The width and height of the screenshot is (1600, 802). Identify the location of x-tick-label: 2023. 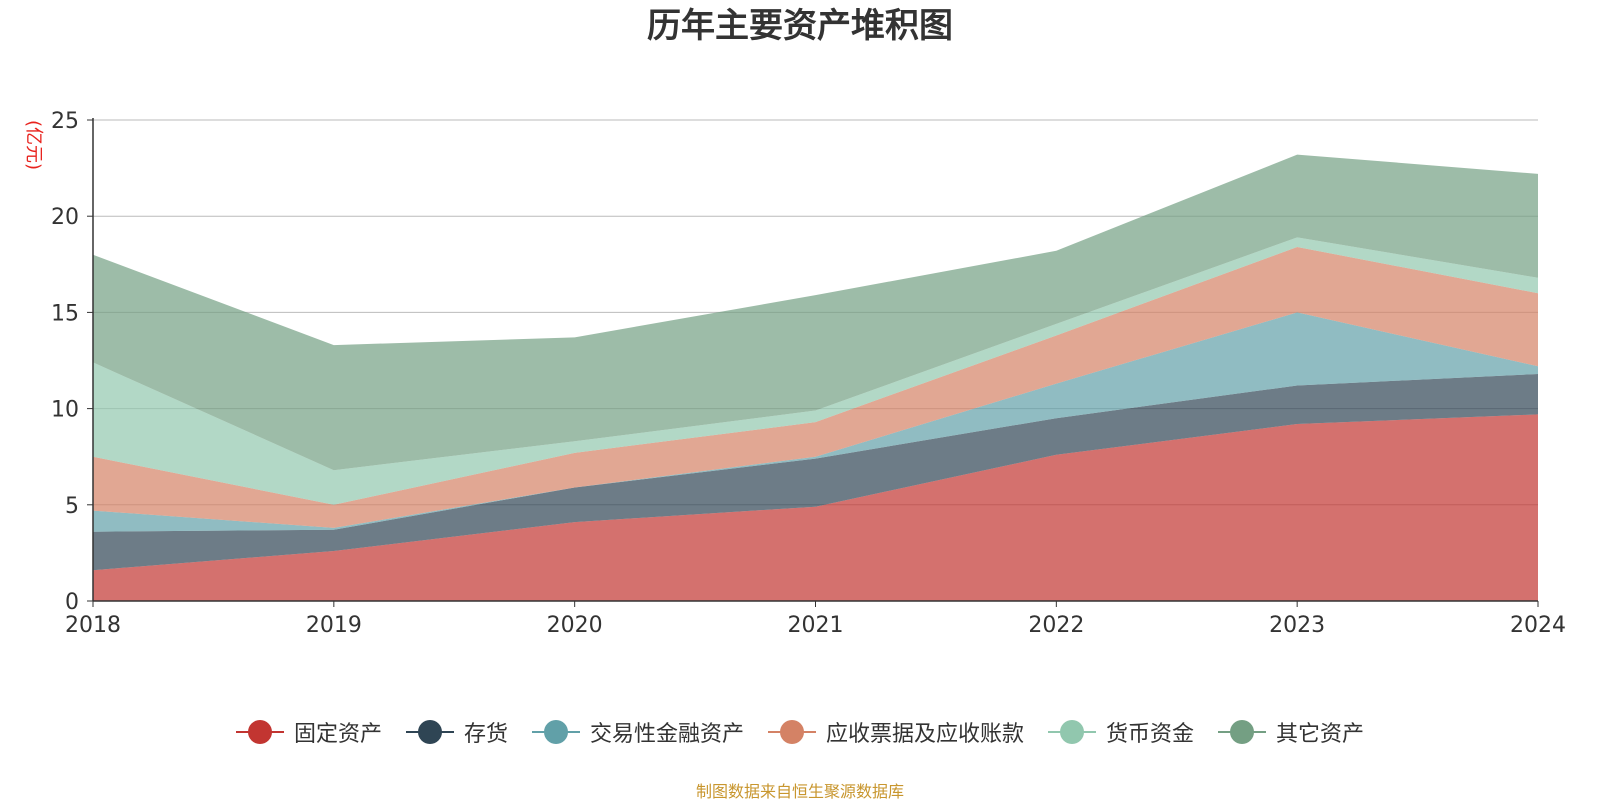
(1297, 625).